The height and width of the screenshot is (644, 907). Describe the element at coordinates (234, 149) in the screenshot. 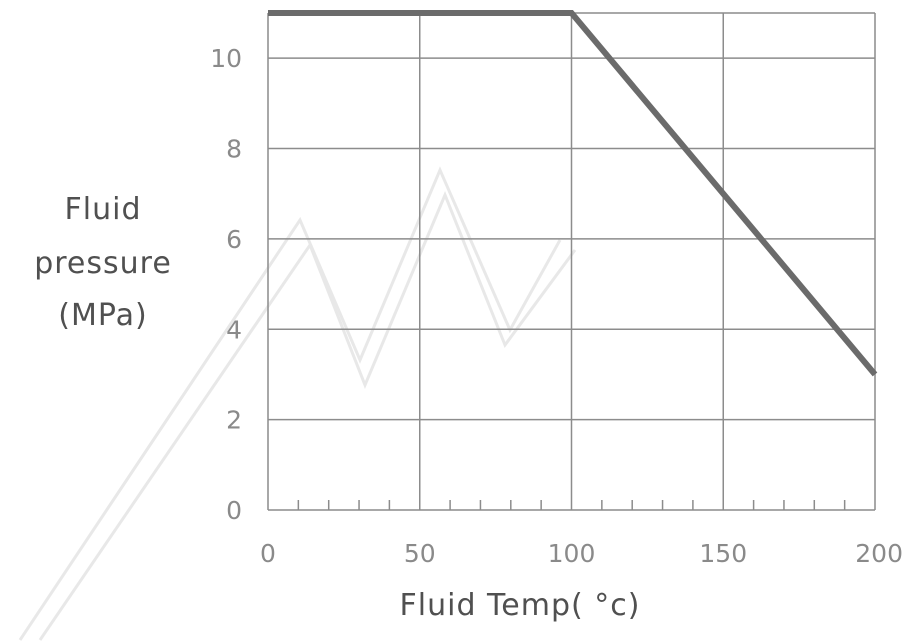

I see `y-tick-label-8: 8` at that location.